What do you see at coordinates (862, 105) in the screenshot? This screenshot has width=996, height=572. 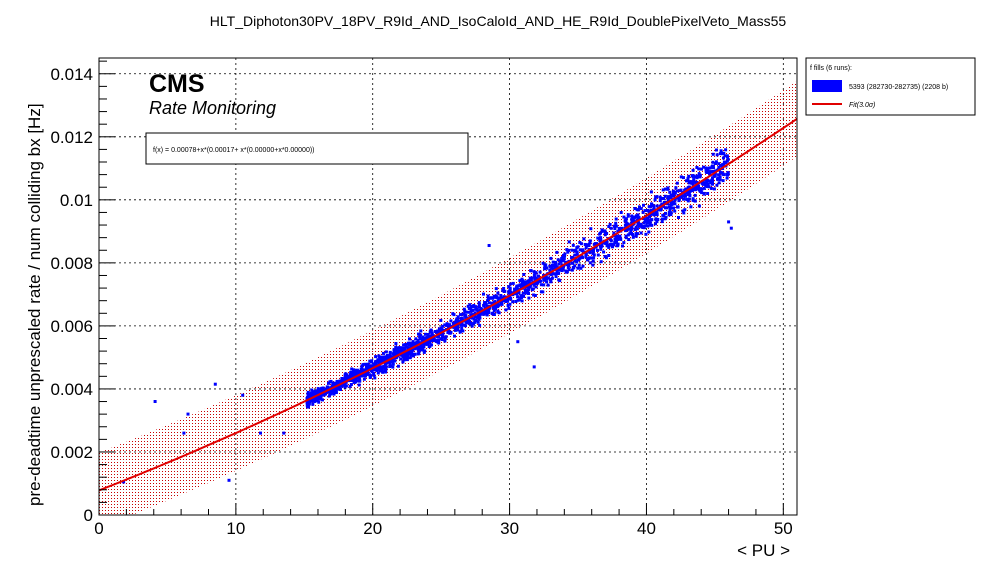 I see `legend-entry-fit: Fit(3.0σ)` at bounding box center [862, 105].